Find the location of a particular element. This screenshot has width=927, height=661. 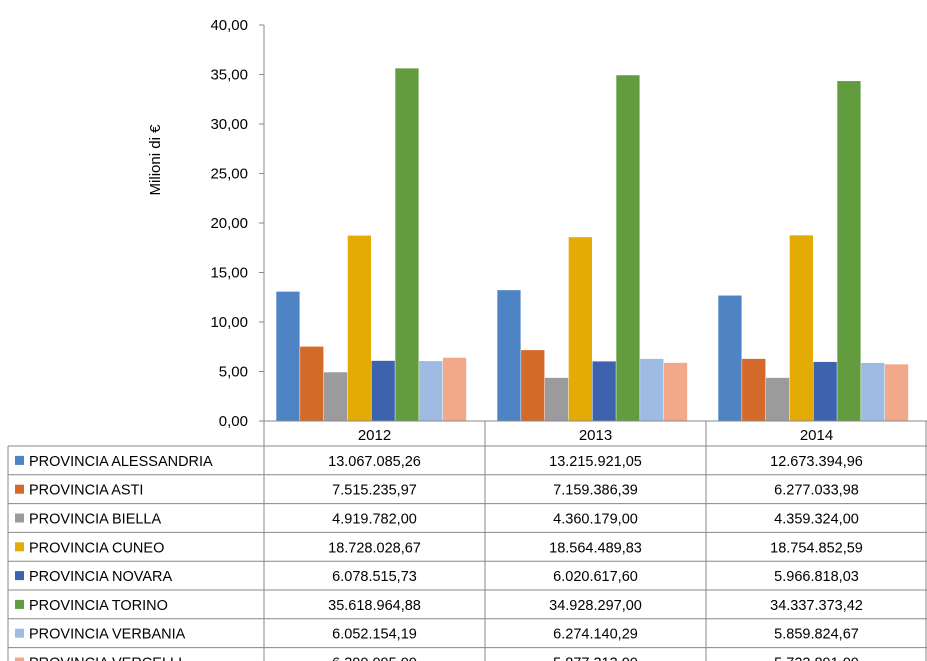

y-tick-label: 0,00 is located at coordinates (233, 421).